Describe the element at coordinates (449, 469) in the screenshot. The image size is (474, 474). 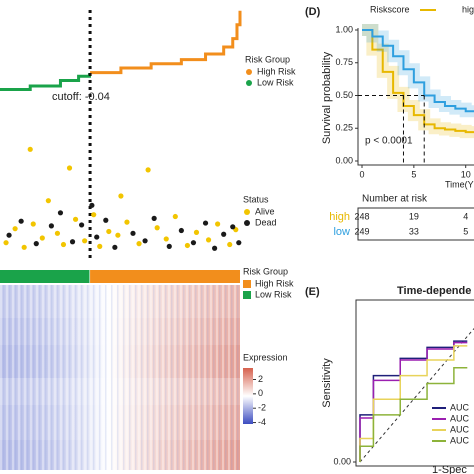
I see `x-axis-label: 1-Spec` at that location.